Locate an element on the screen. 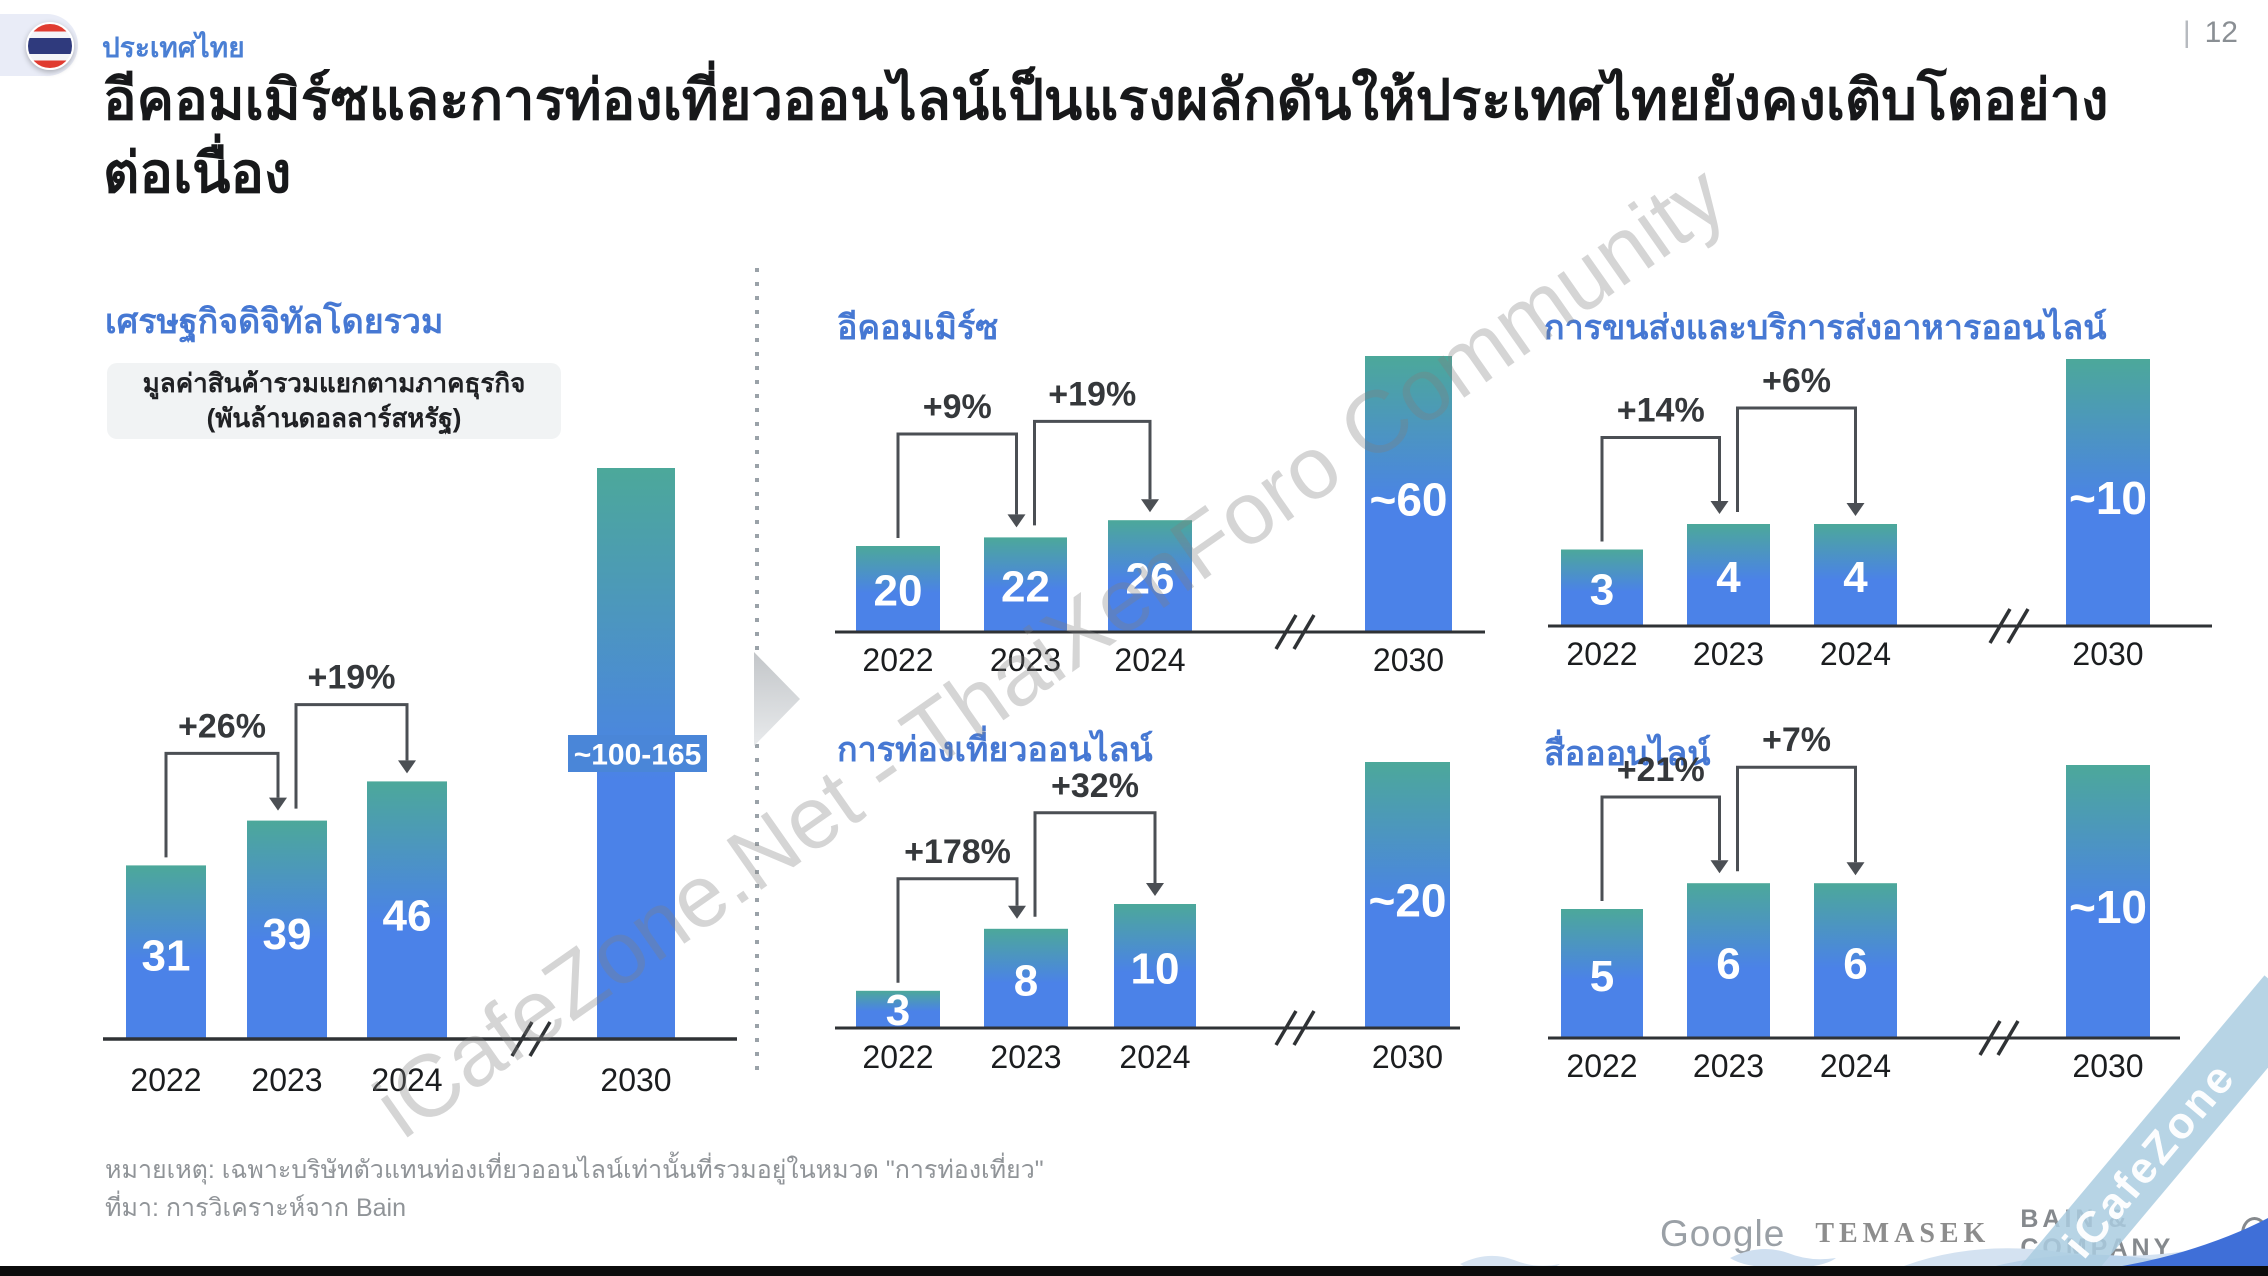 Image resolution: width=2268 pixels, height=1276 pixels. bar-value-label: 8 is located at coordinates (1026, 980).